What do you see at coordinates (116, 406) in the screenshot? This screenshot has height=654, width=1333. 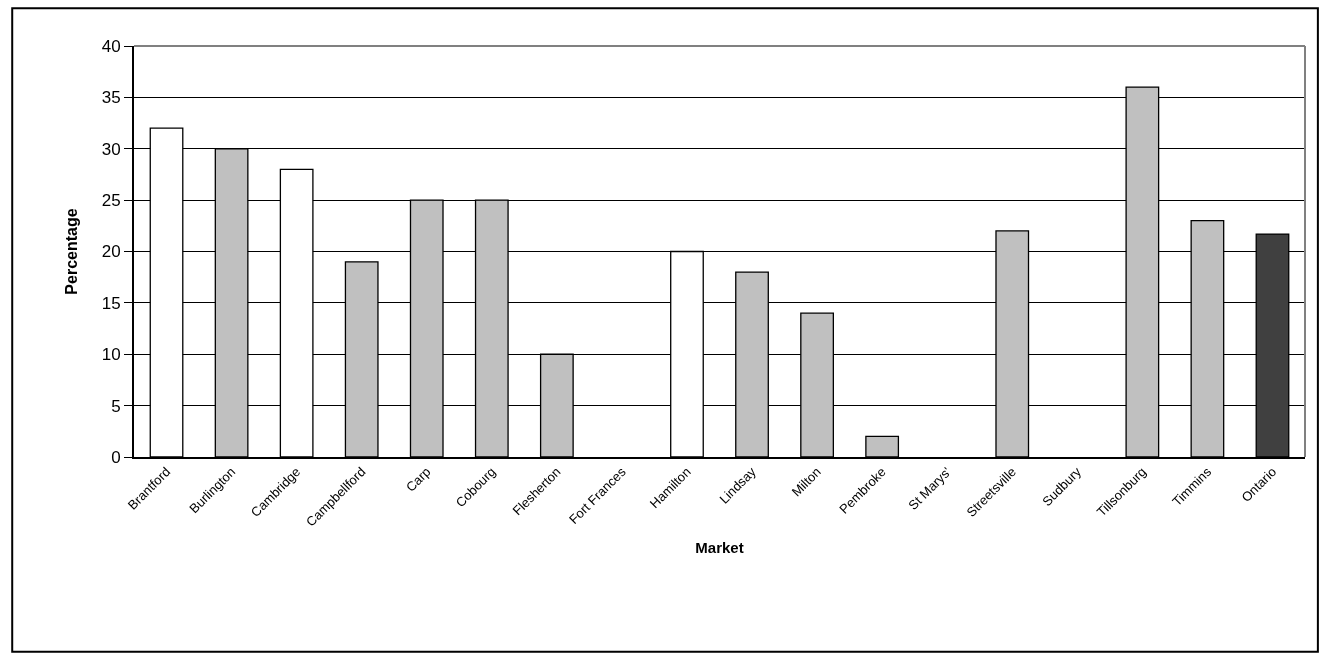 I see `y-tick-label: 5` at bounding box center [116, 406].